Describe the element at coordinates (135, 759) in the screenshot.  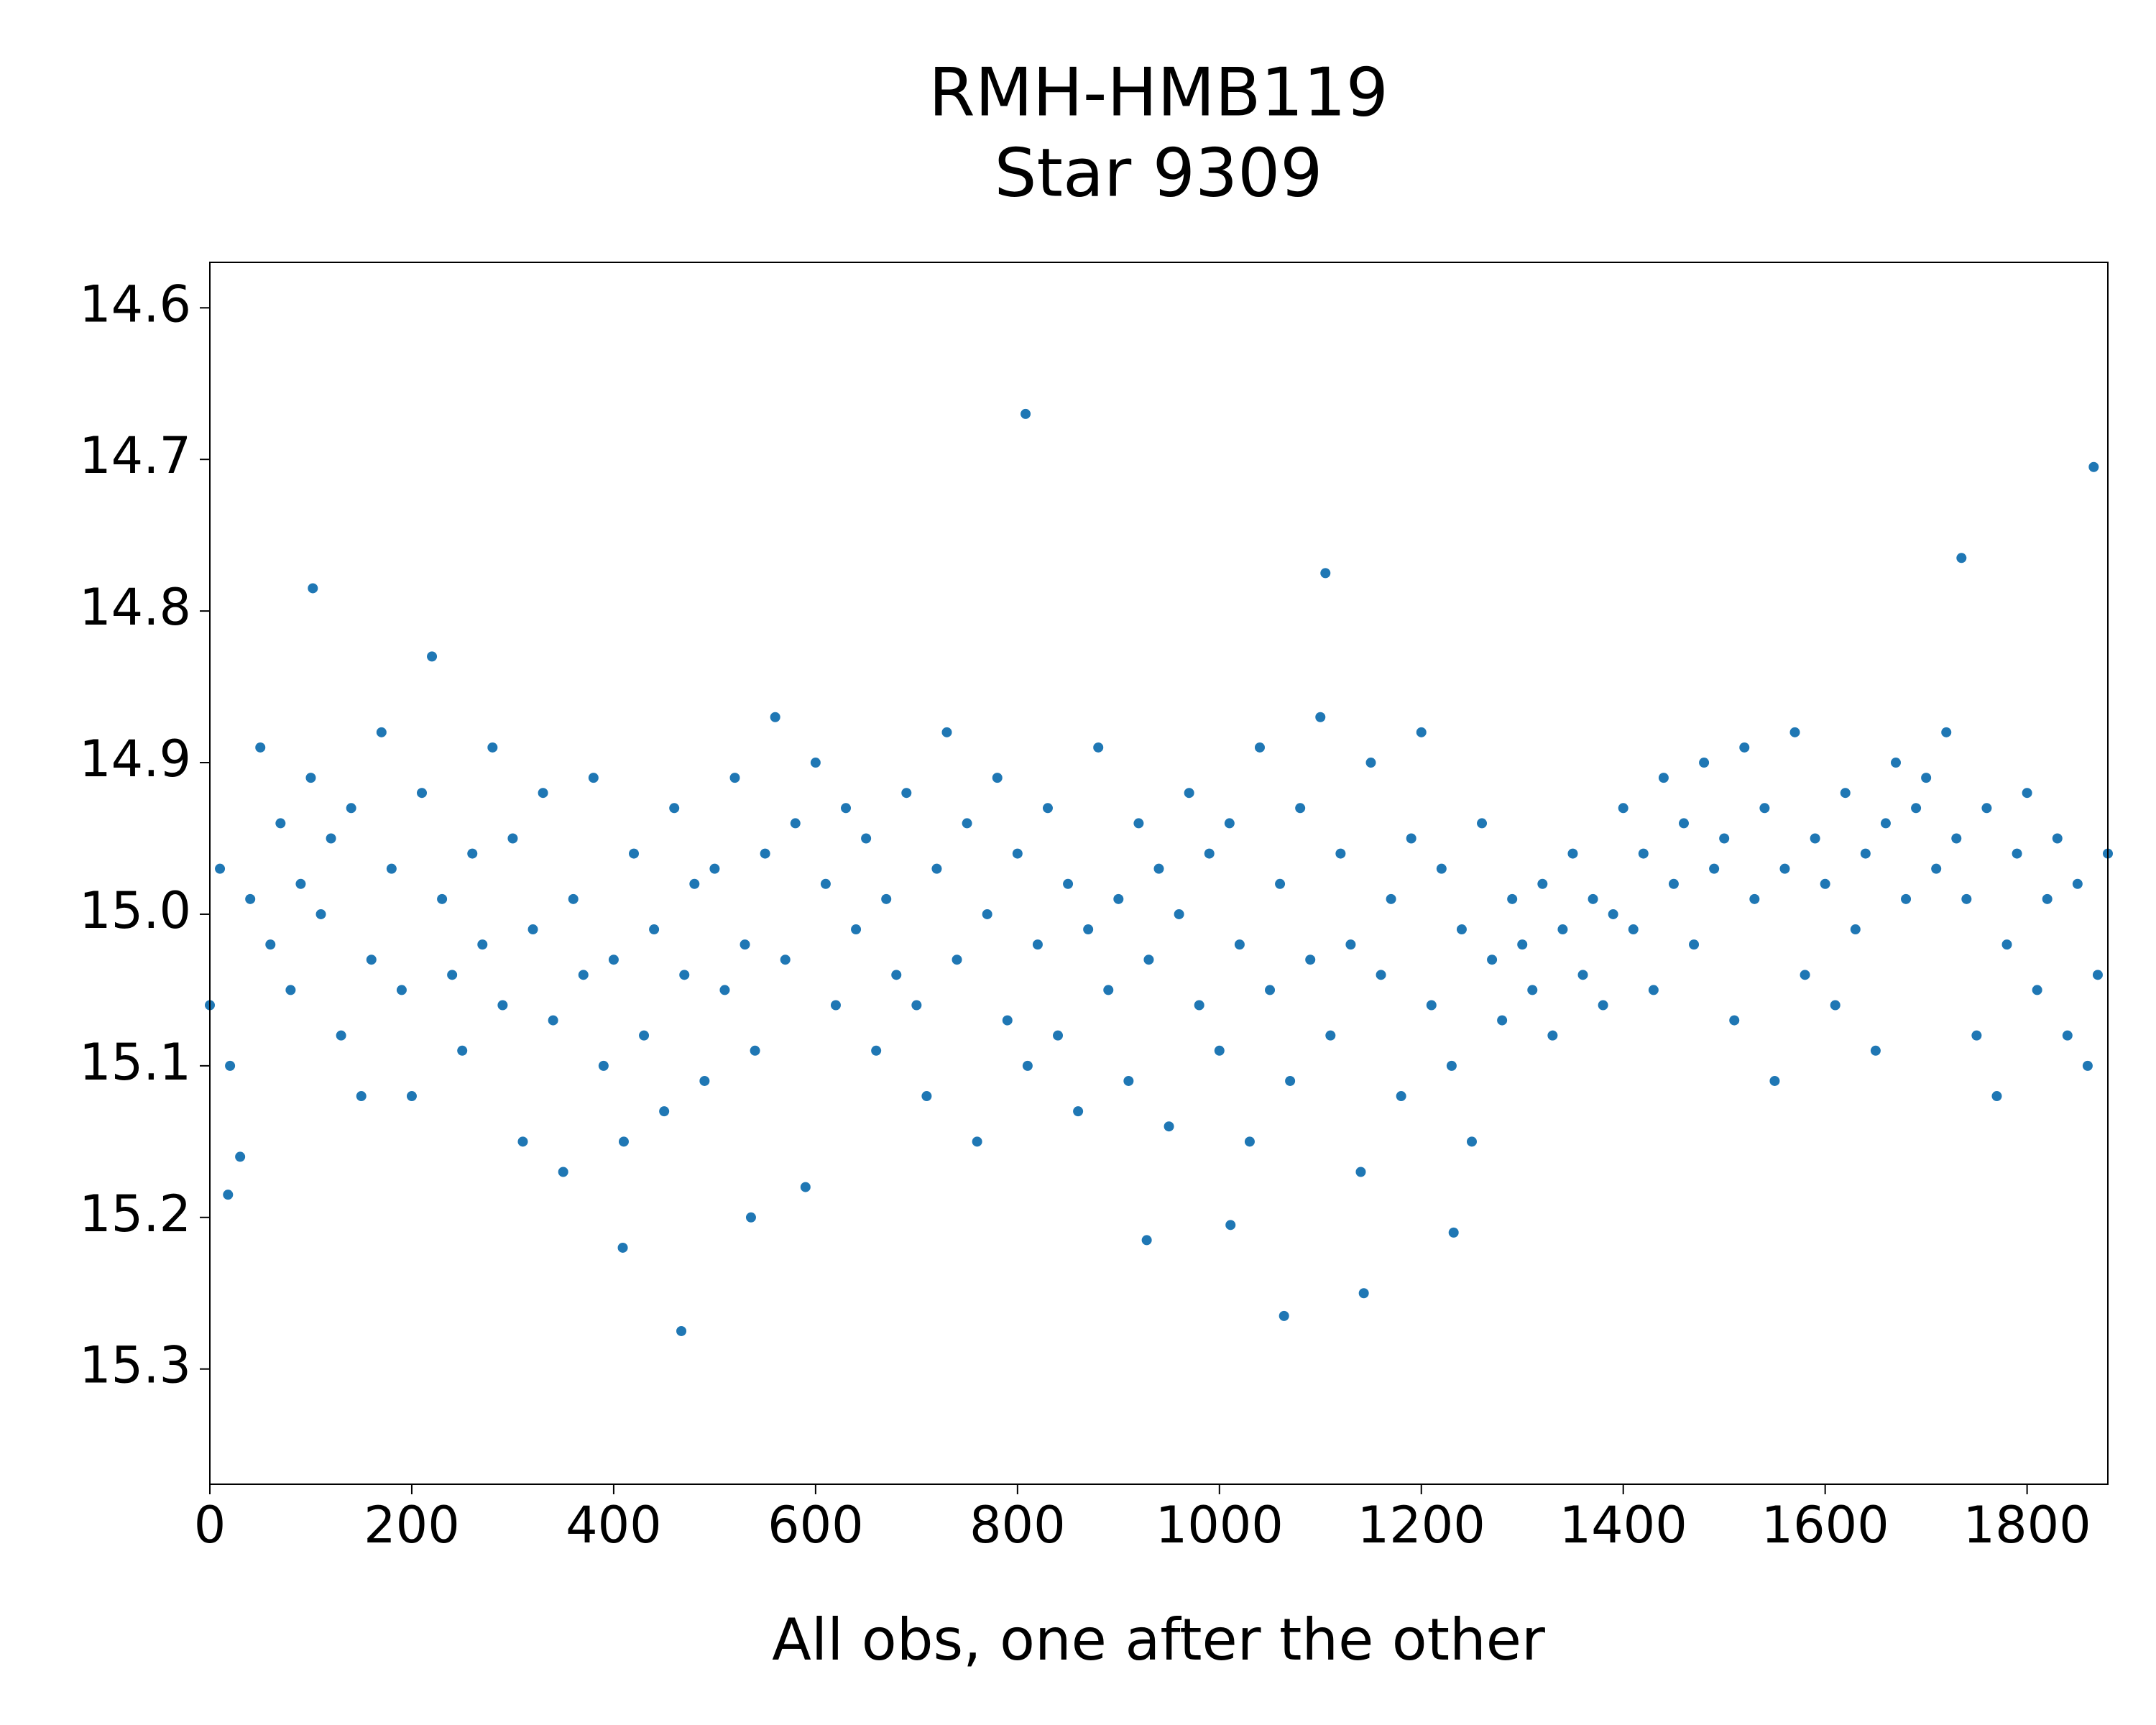
I see `y-tick-label: 14.9` at that location.